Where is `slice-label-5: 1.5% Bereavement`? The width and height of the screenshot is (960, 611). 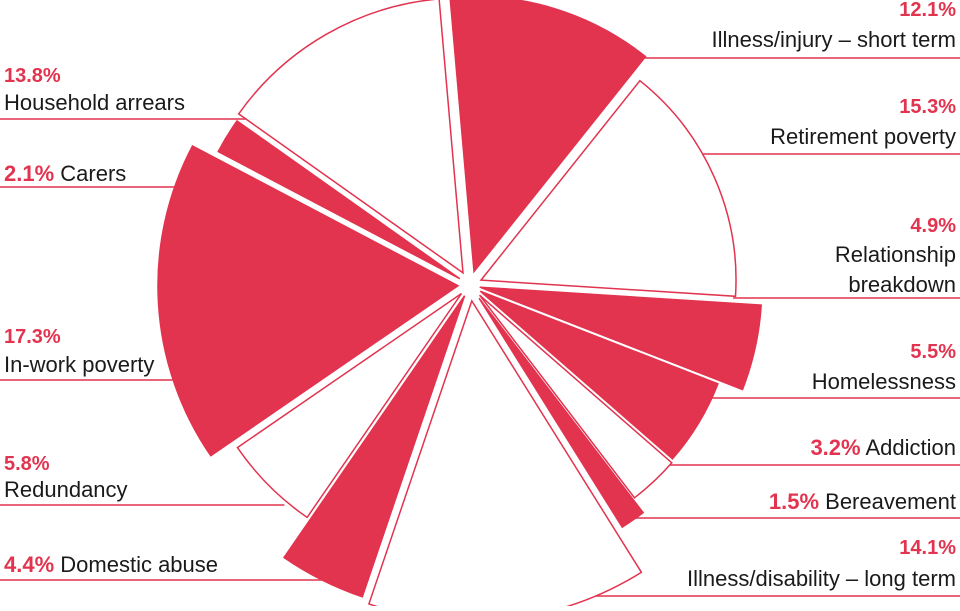 slice-label-5: 1.5% Bereavement is located at coordinates (862, 501).